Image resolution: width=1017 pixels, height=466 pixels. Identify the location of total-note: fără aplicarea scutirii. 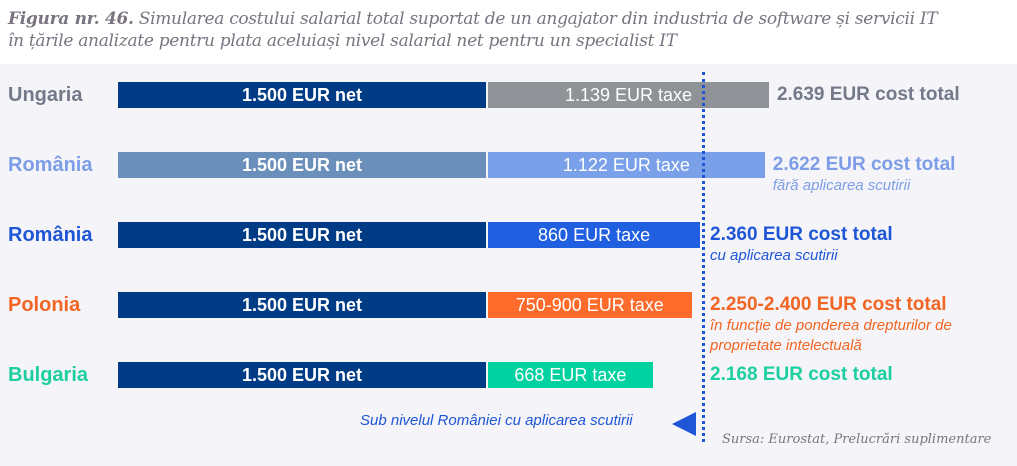
(841, 185).